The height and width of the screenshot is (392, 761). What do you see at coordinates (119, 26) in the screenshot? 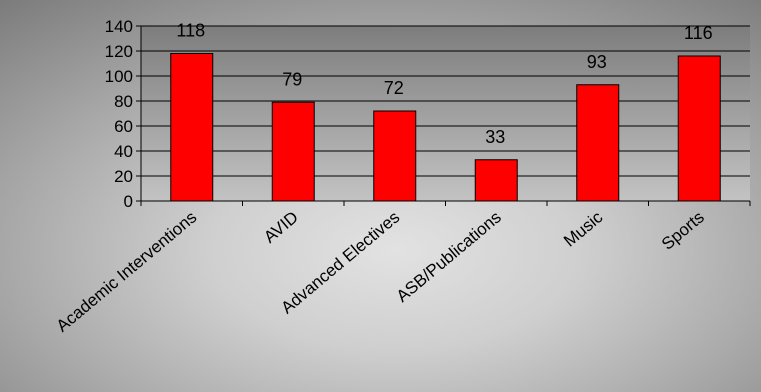
I see `y-tick-label: 140` at bounding box center [119, 26].